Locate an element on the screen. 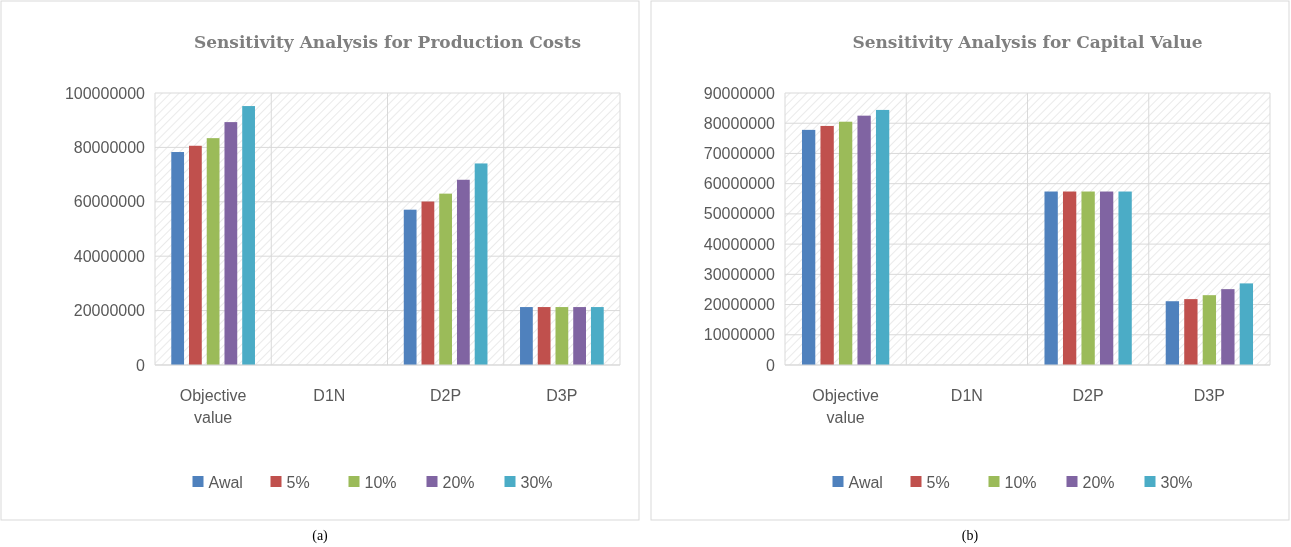  chart-title: Sensitivity Analysis for Production Costs is located at coordinates (387, 42).